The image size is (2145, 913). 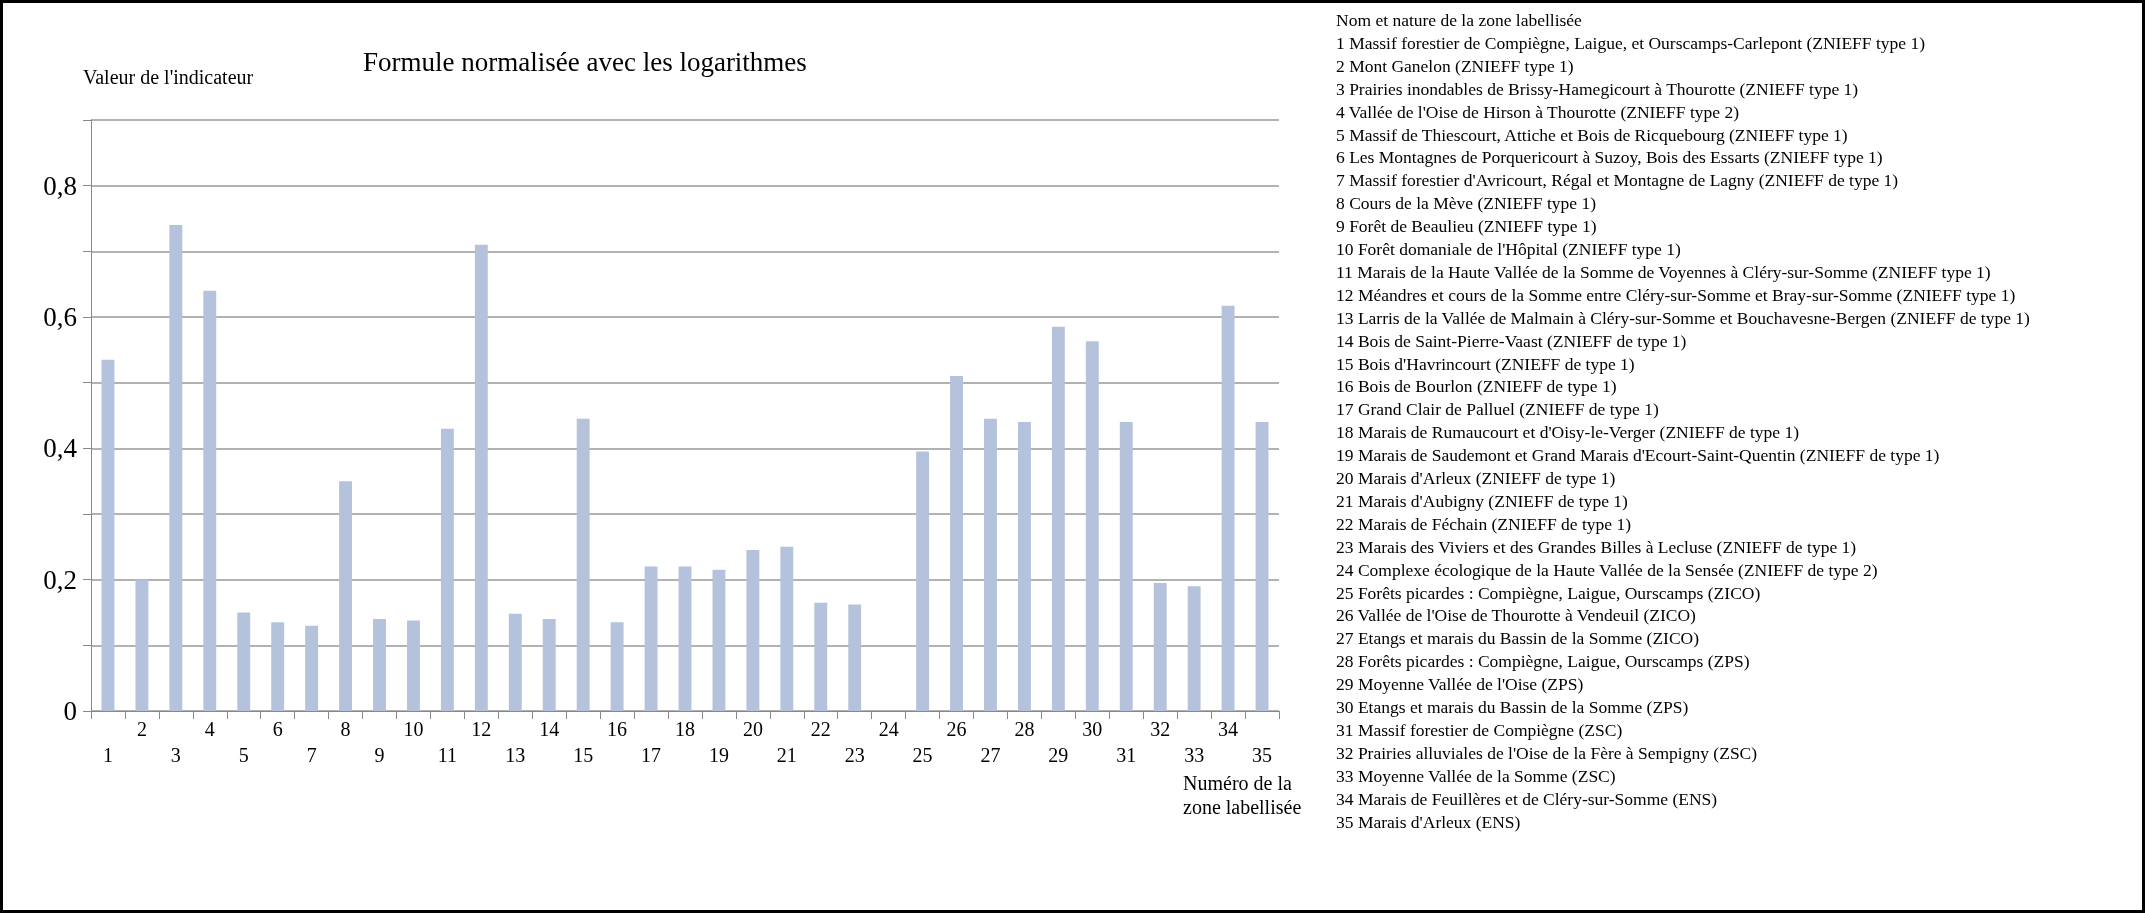 What do you see at coordinates (1631, 42) in the screenshot?
I see `text: 1 Massif forestier de Compiègne, Laigue, et Ourscamps-Carlepont (ZNIEFF type 1)` at bounding box center [1631, 42].